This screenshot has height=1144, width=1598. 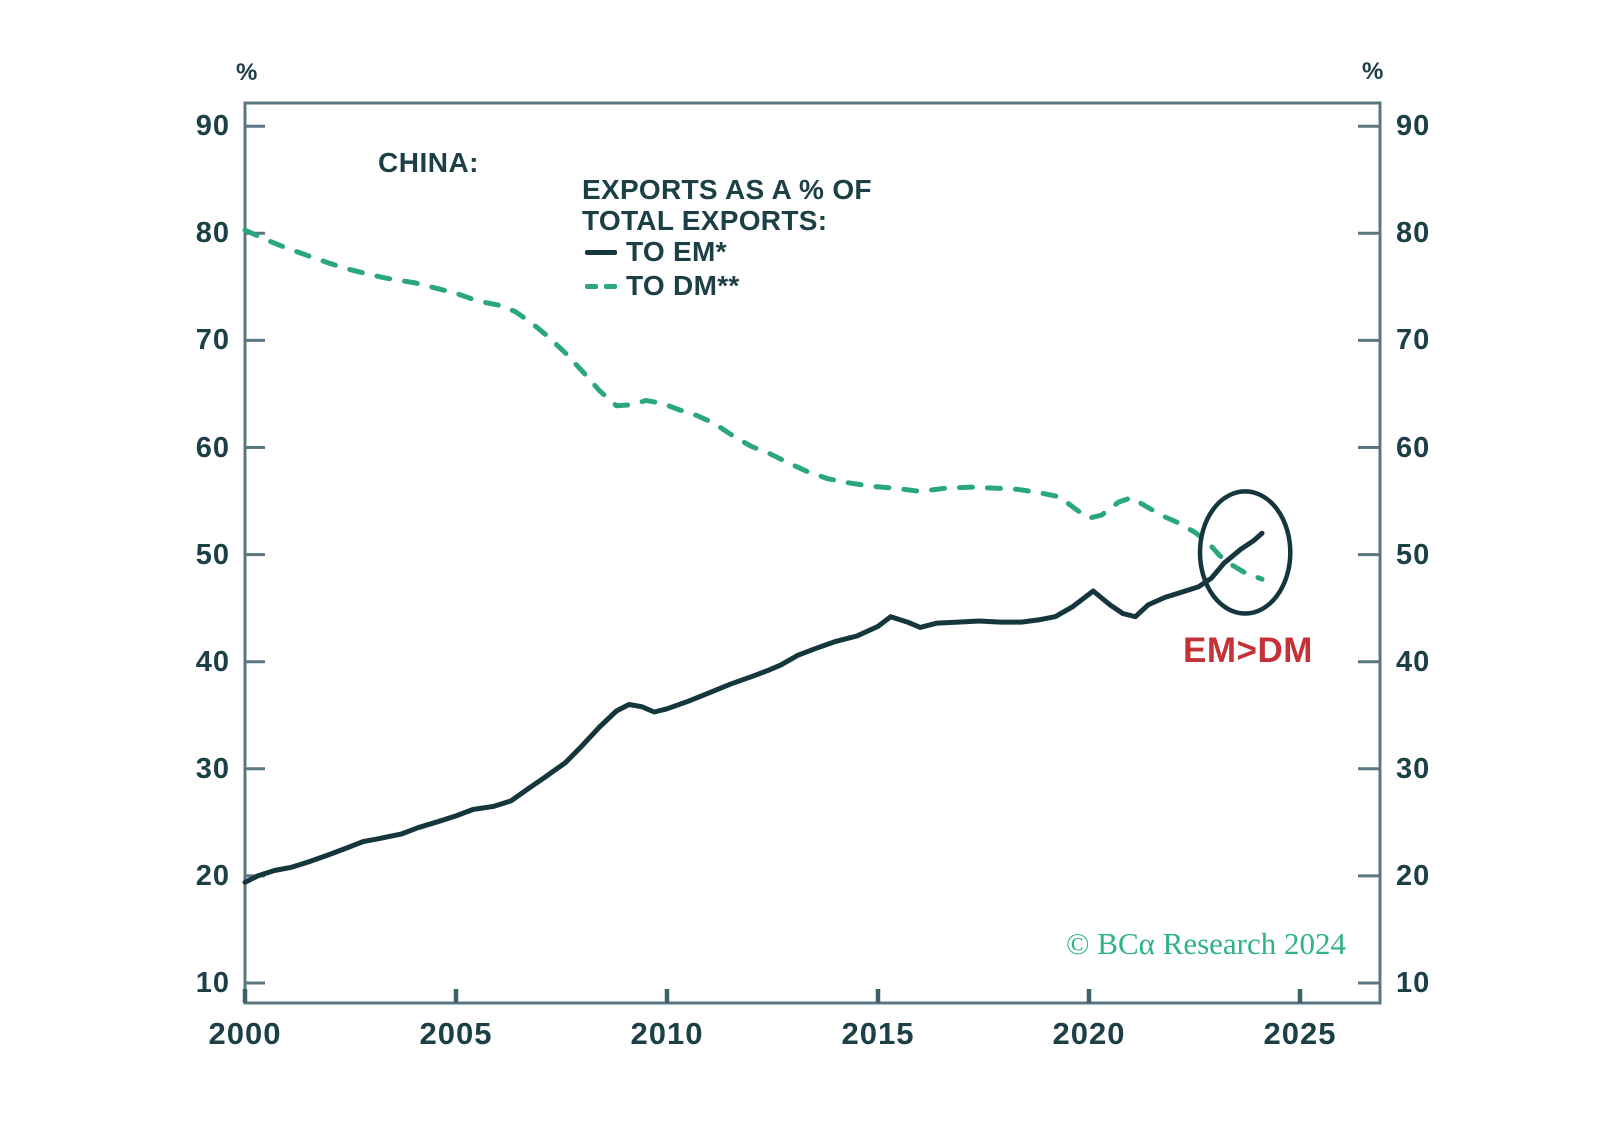 What do you see at coordinates (676, 251) in the screenshot?
I see `legend-item-em-label: TO EM*` at bounding box center [676, 251].